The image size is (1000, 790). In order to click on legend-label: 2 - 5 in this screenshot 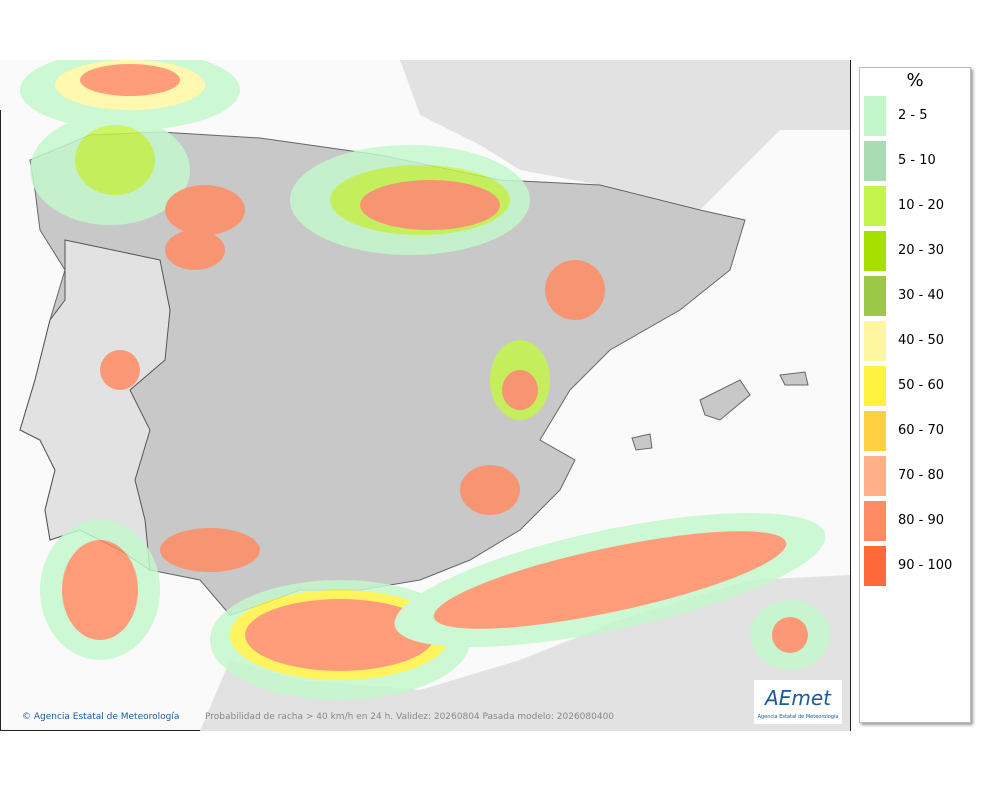, I will do `click(913, 115)`.